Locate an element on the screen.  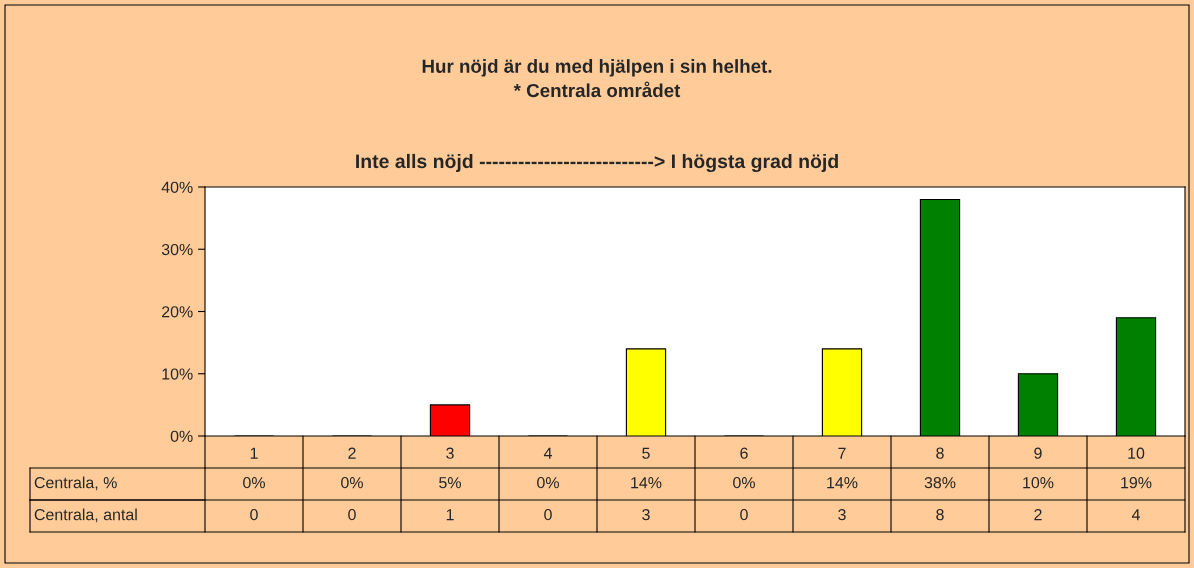
y-tick-label: 10% is located at coordinates (177, 374).